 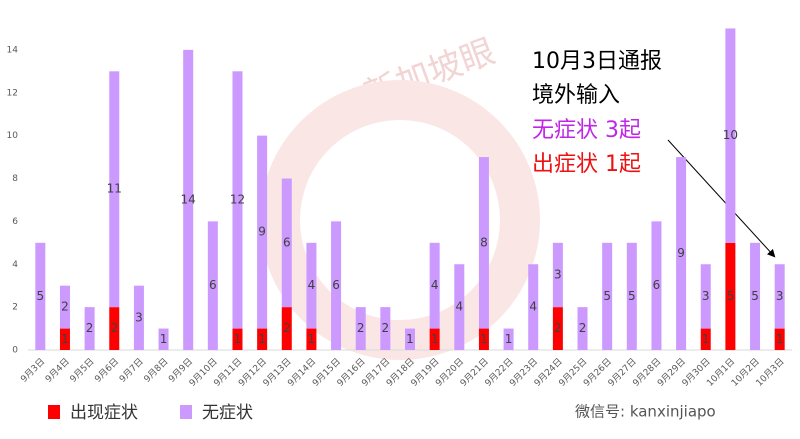 What do you see at coordinates (156, 370) in the screenshot?
I see `x-tick-label: 9月8日` at bounding box center [156, 370].